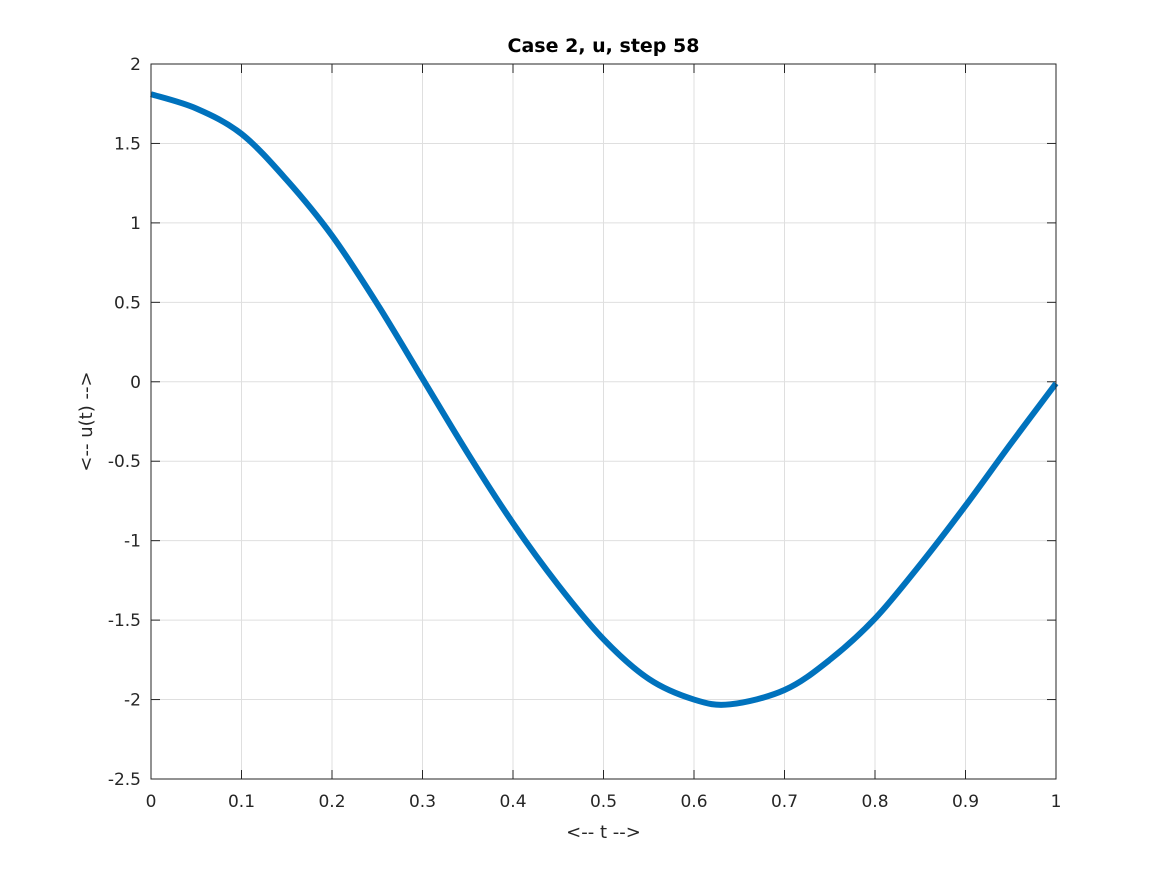  I want to click on x-tick-label: 0.3, so click(422, 802).